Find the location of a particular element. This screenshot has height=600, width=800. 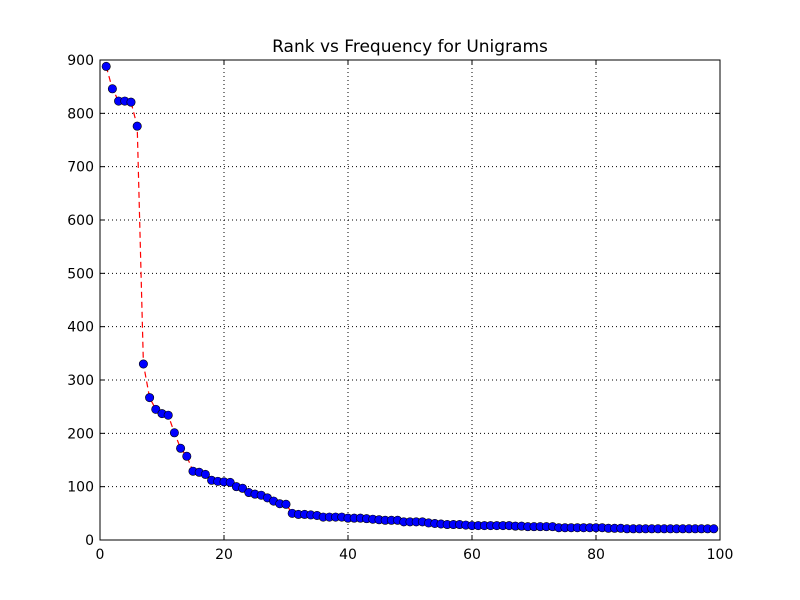

x-tick-label: 60 is located at coordinates (472, 555).